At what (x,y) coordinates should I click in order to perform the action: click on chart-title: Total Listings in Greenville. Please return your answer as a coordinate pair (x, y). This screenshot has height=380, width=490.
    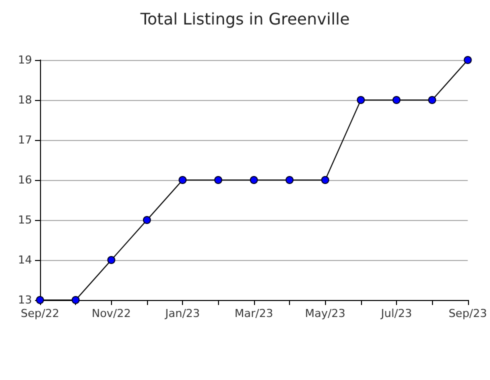
    Looking at the image, I should click on (244, 19).